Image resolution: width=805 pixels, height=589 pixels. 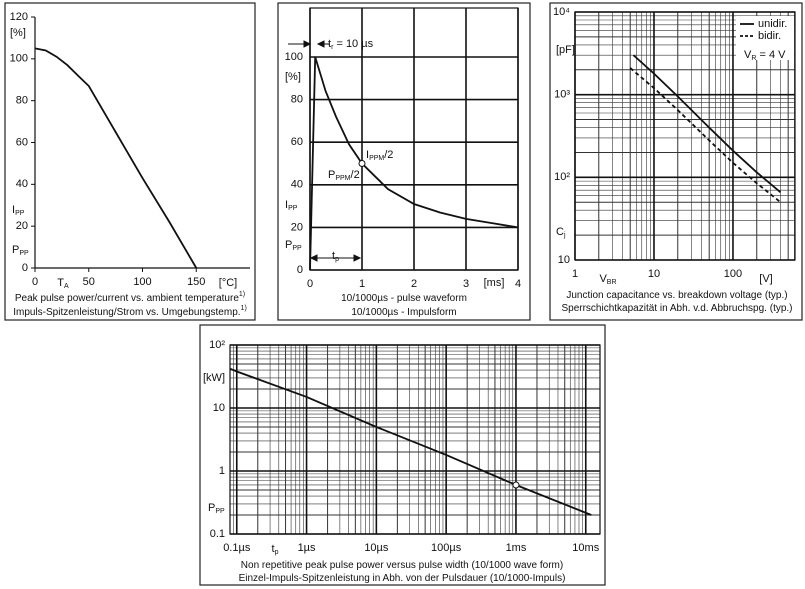 I want to click on caption: 10/1000µs - Impulsform, so click(x=403, y=312).